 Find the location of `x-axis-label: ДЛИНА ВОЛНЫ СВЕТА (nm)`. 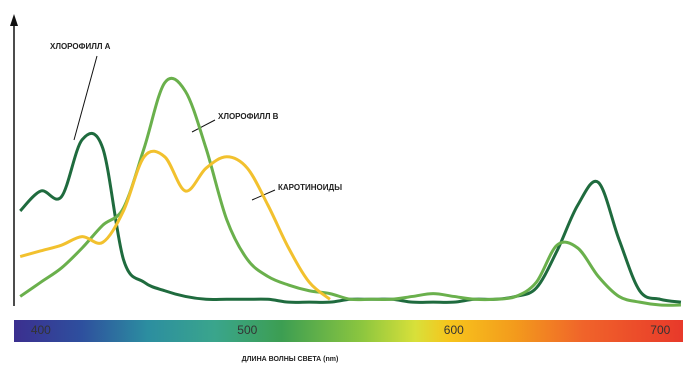

x-axis-label: ДЛИНА ВОЛНЫ СВЕТА (nm) is located at coordinates (290, 359).